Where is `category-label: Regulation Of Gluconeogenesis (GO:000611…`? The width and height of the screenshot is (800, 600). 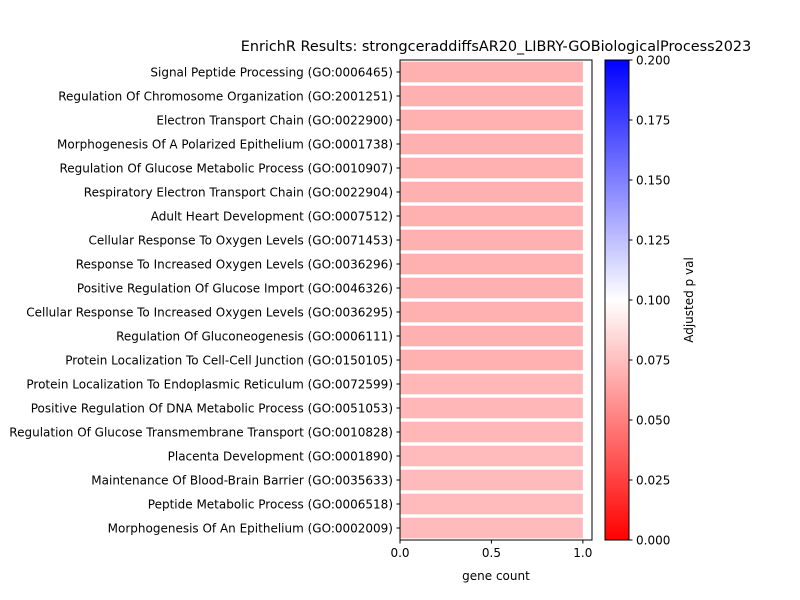 category-label: Regulation Of Gluconeogenesis (GO:000611… is located at coordinates (254, 337).